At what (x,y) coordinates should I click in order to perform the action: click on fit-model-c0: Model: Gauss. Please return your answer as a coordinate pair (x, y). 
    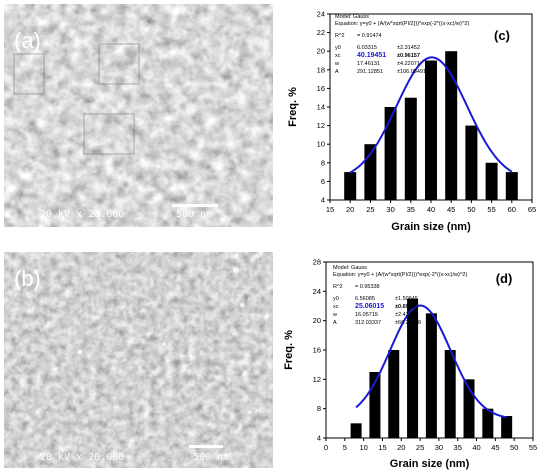
    Looking at the image, I should click on (352, 17).